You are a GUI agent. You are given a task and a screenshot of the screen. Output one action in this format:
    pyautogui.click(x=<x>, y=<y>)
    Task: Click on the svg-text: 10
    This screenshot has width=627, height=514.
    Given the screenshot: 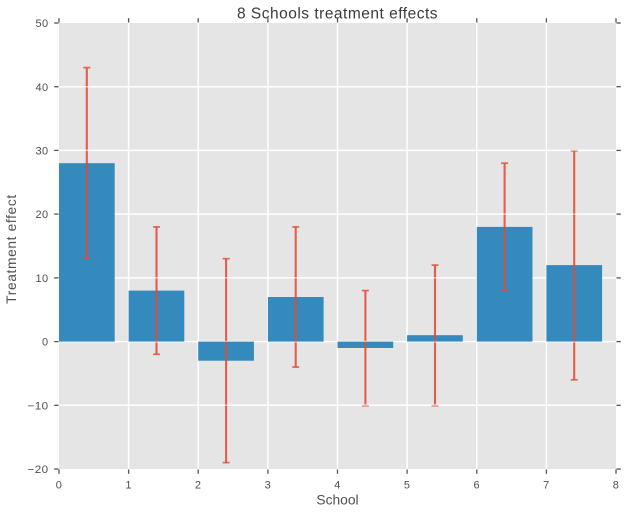 What is the action you would take?
    pyautogui.click(x=41, y=279)
    